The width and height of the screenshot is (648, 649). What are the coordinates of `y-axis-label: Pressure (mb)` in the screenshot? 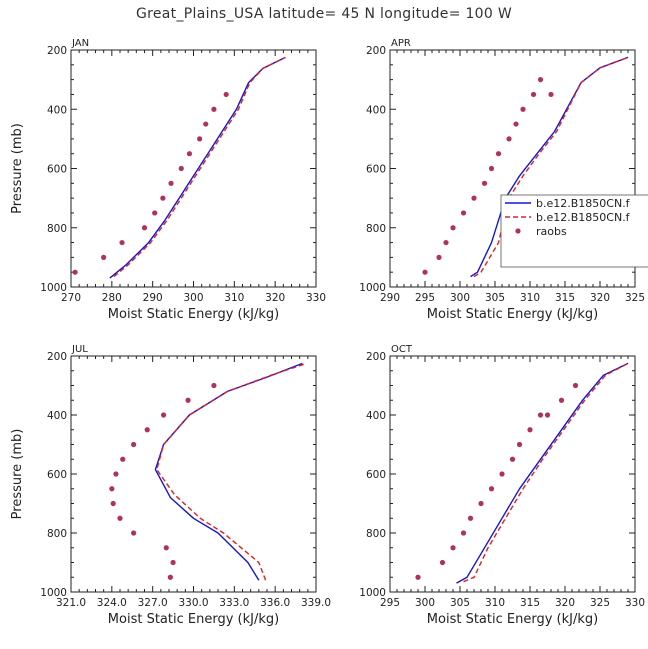 It's located at (17, 168).